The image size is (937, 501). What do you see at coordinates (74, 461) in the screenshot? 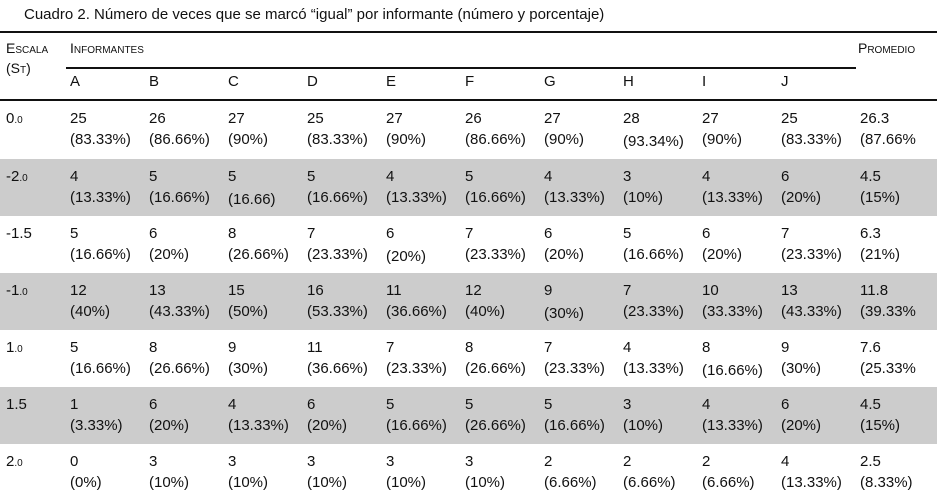
I see `cell-count: 0` at bounding box center [74, 461].